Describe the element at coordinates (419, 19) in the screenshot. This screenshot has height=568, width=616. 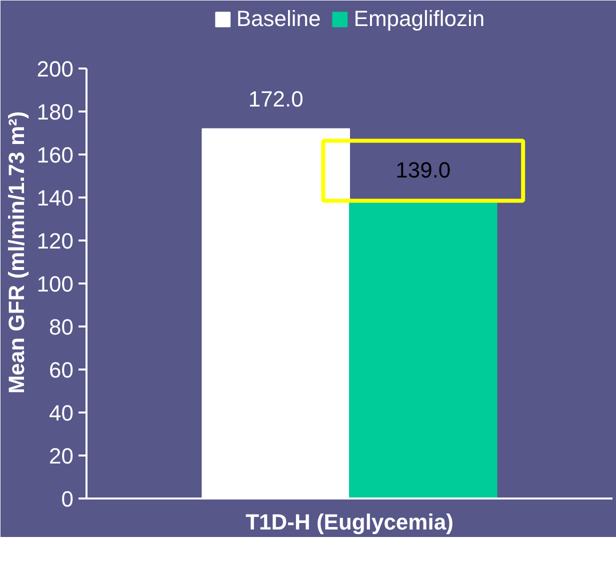
I see `legend-label: Empagliflozin` at that location.